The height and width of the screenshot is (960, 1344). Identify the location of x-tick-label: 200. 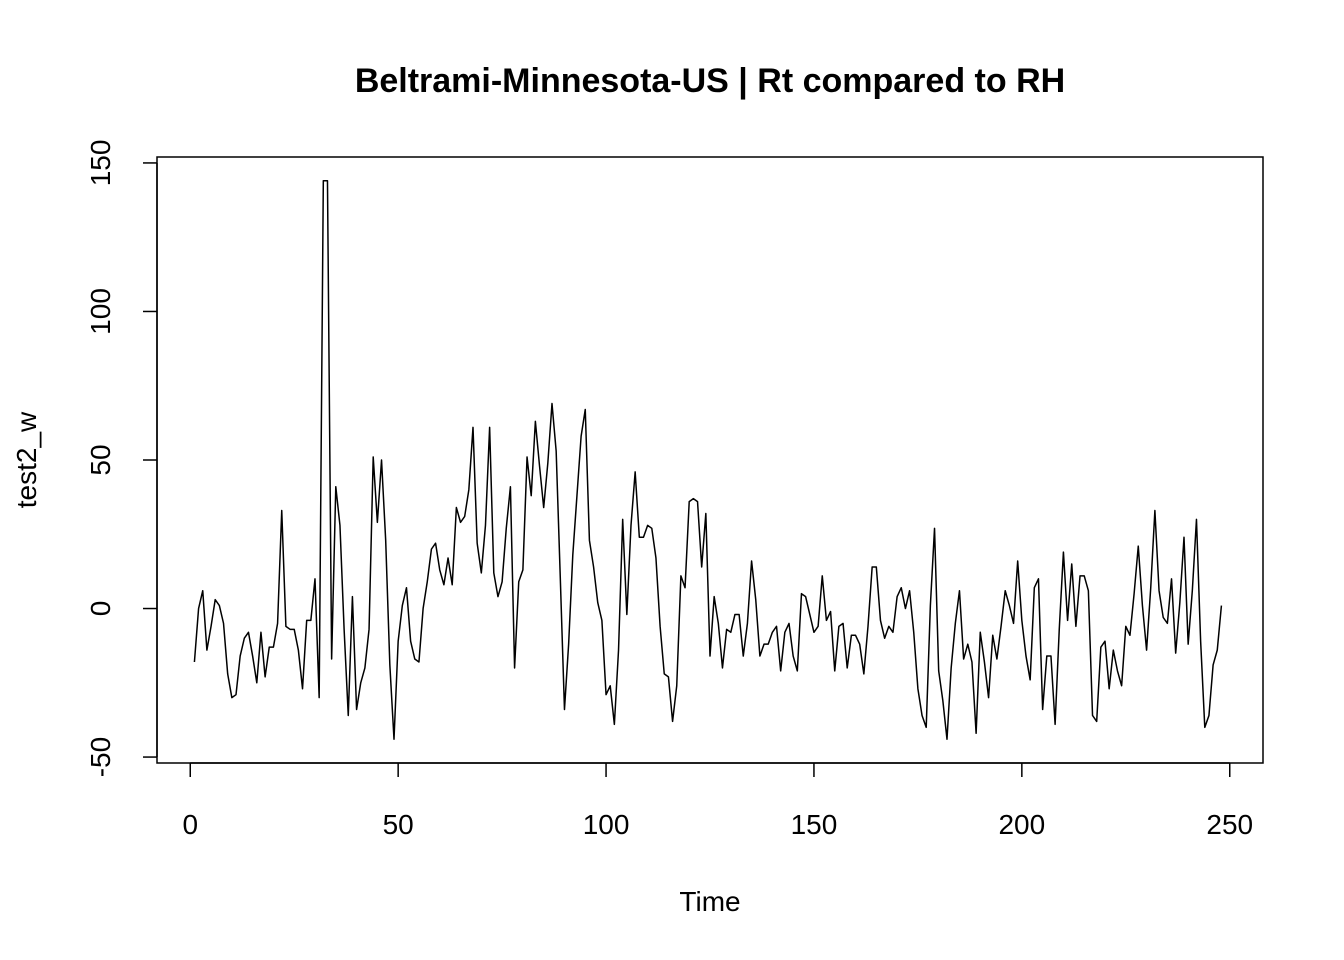
(1021, 824).